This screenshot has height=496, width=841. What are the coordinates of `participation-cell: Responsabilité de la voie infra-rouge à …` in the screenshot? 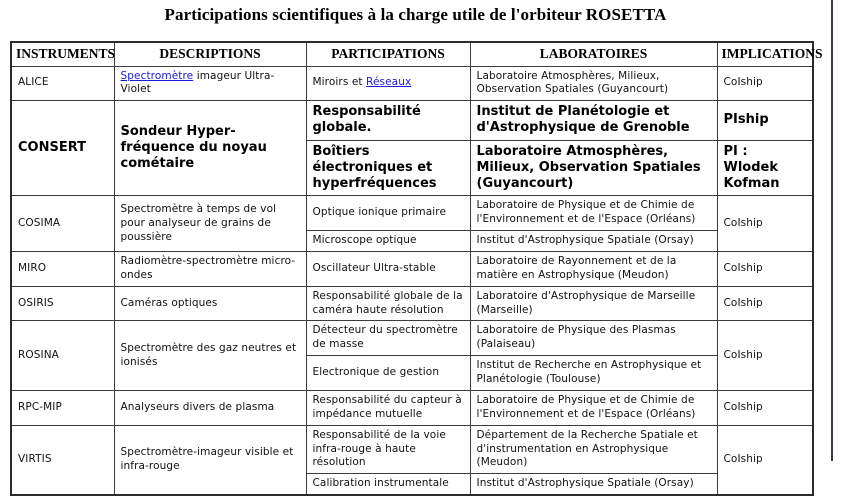 It's located at (388, 449).